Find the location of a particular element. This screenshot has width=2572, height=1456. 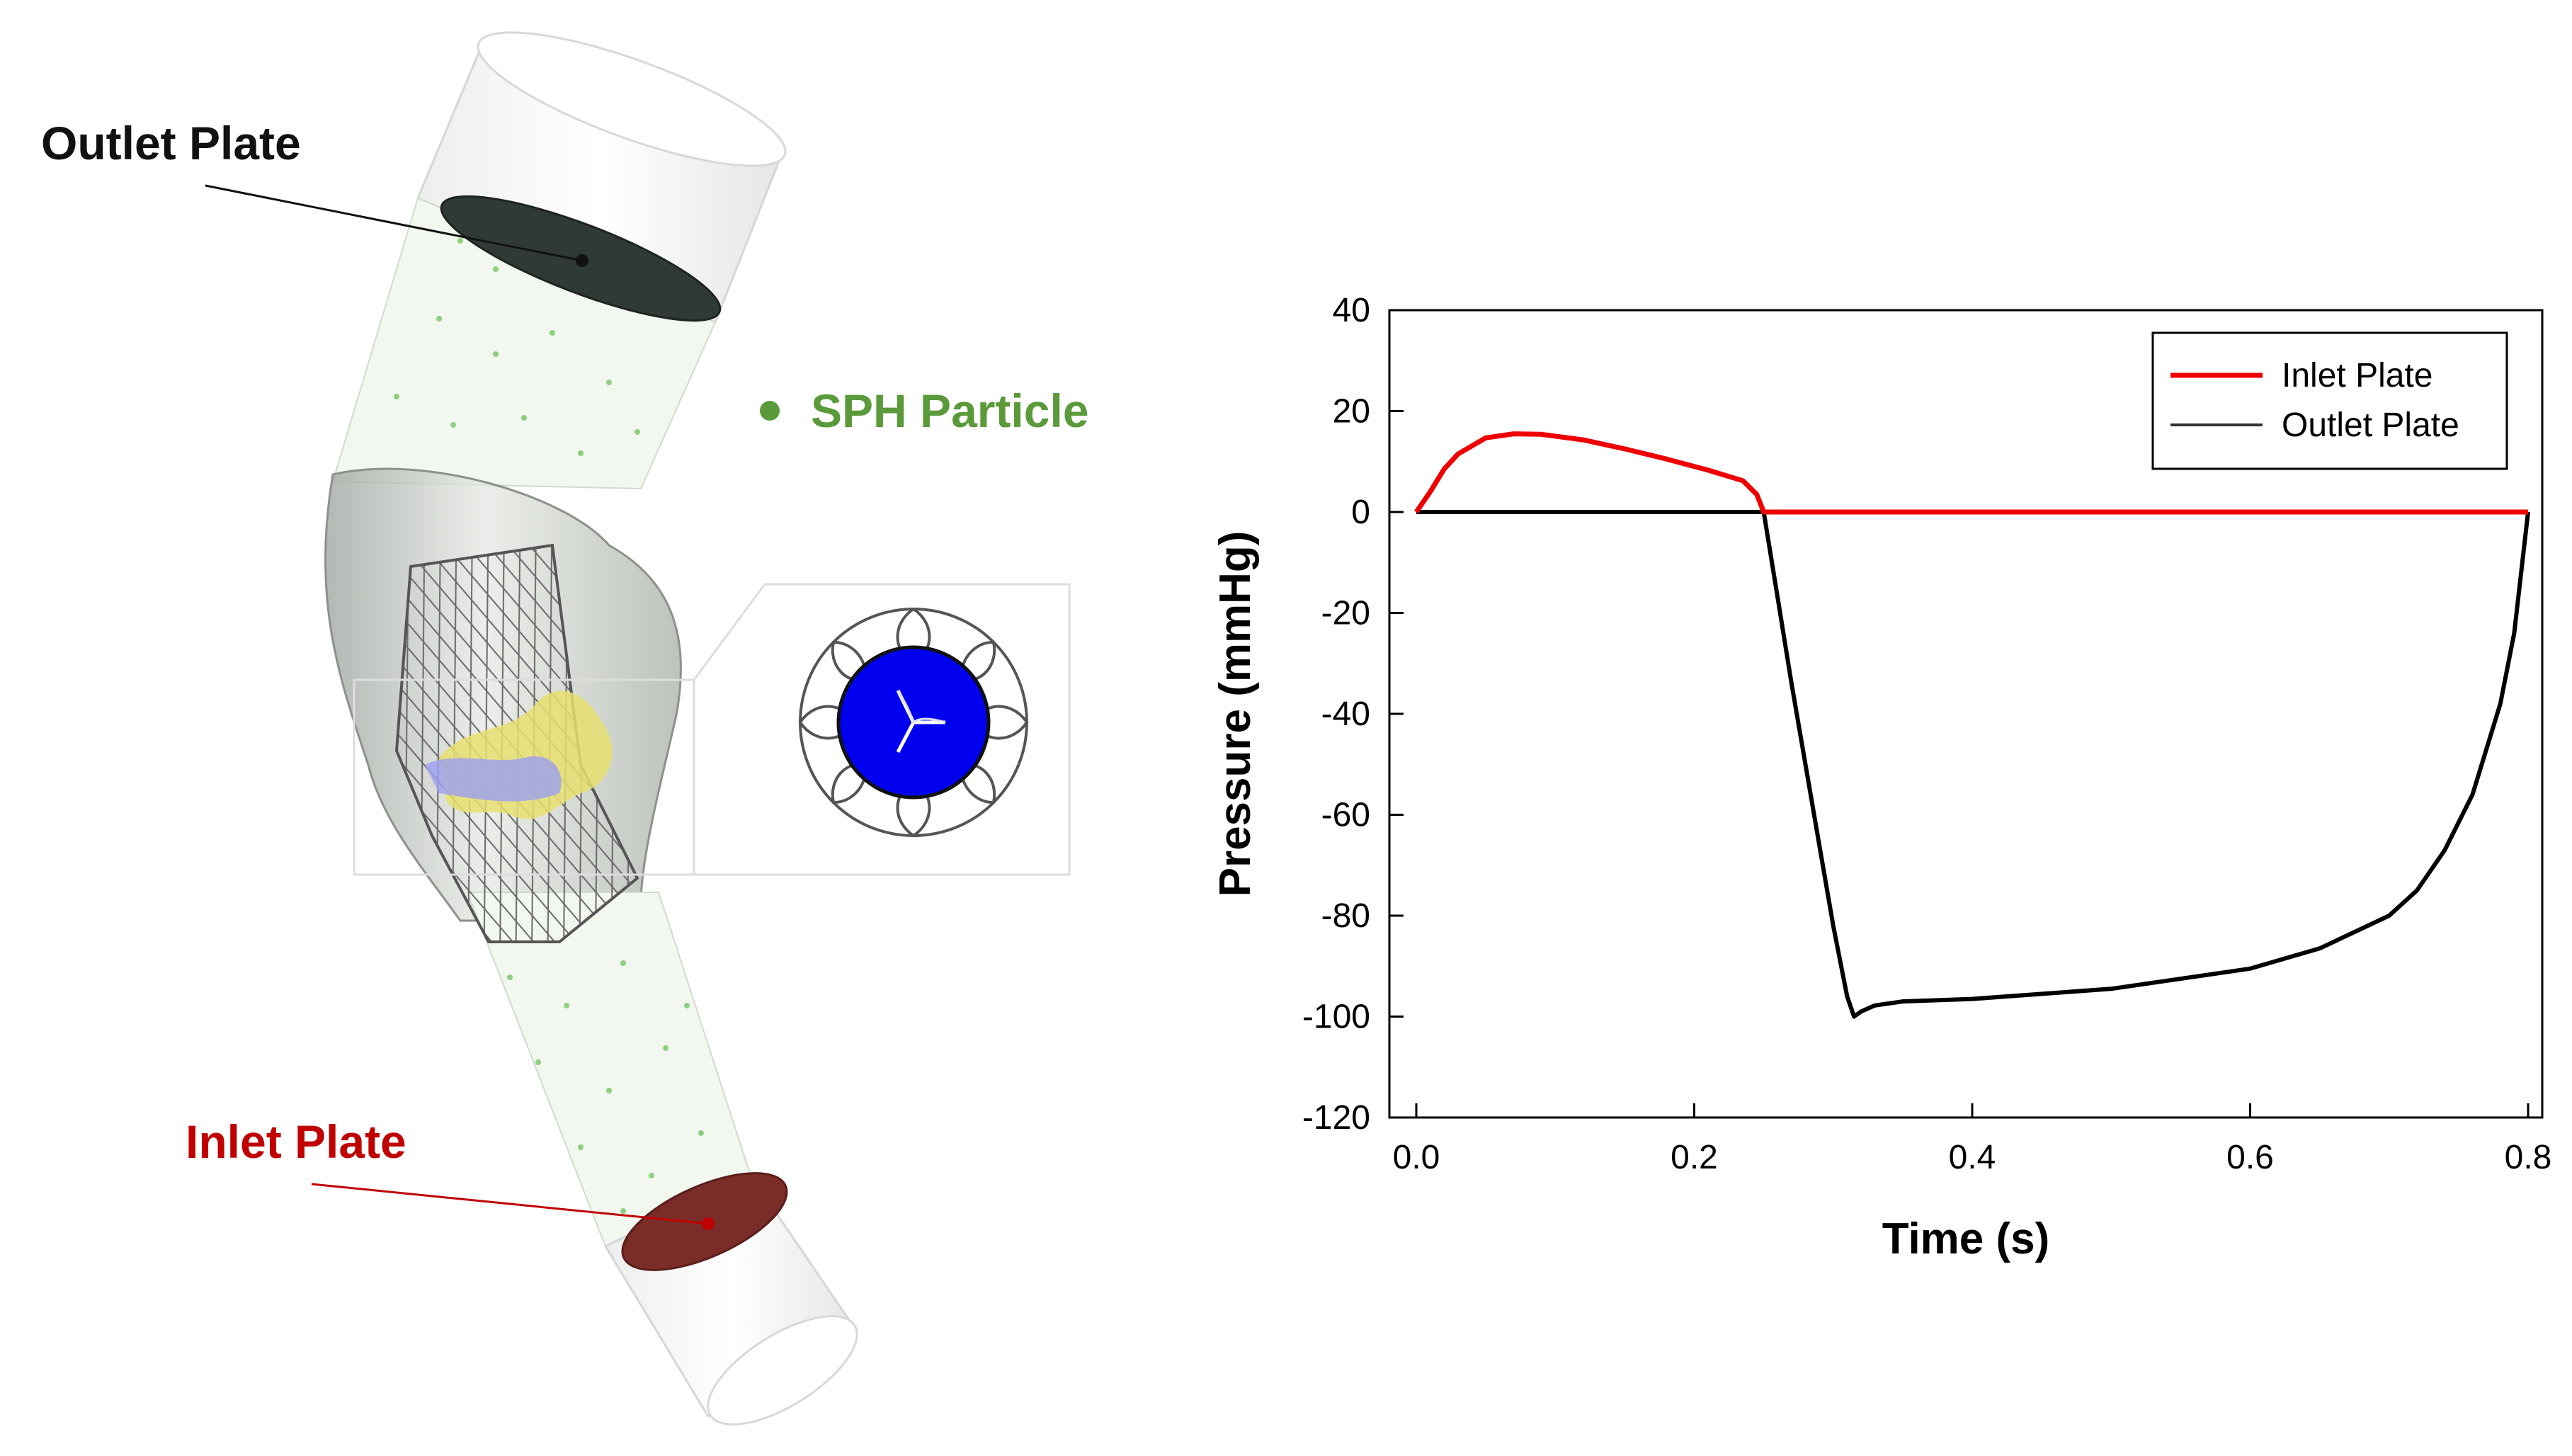

y-axis-ticks: 40 20 0 -20 -40 -60 -80 -100 -120 is located at coordinates (1353, 714).